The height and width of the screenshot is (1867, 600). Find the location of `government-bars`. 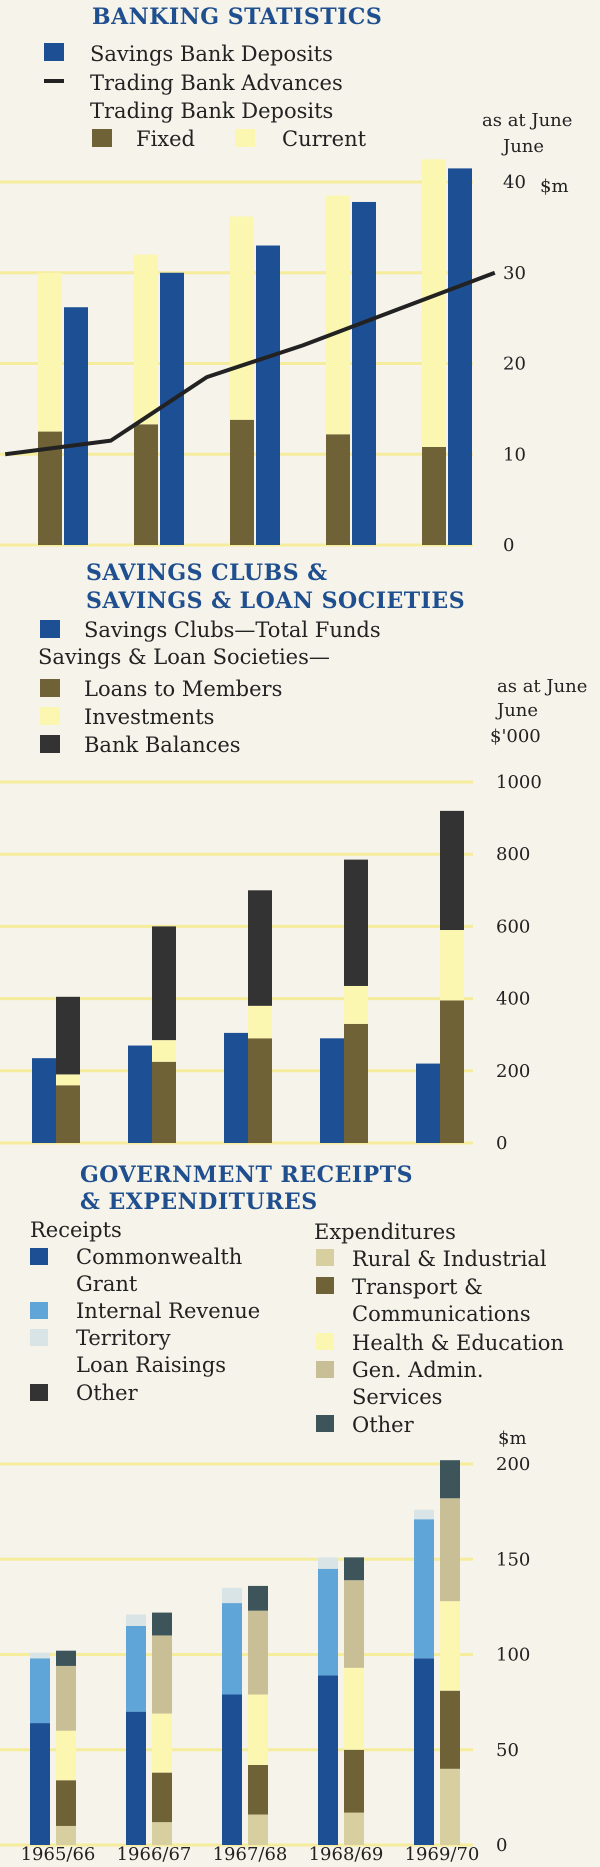

government-bars is located at coordinates (245, 1652).